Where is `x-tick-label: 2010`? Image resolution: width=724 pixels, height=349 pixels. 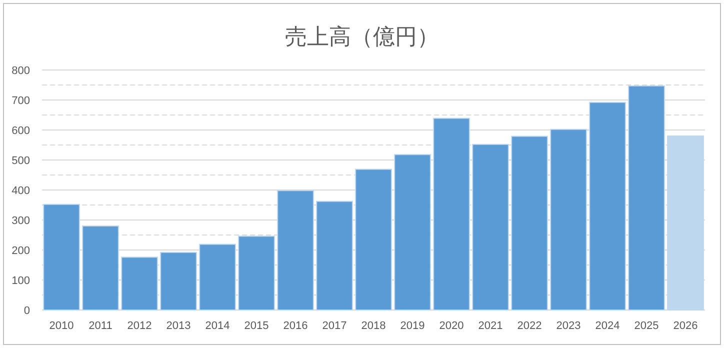
x-tick-label: 2010 is located at coordinates (61, 326).